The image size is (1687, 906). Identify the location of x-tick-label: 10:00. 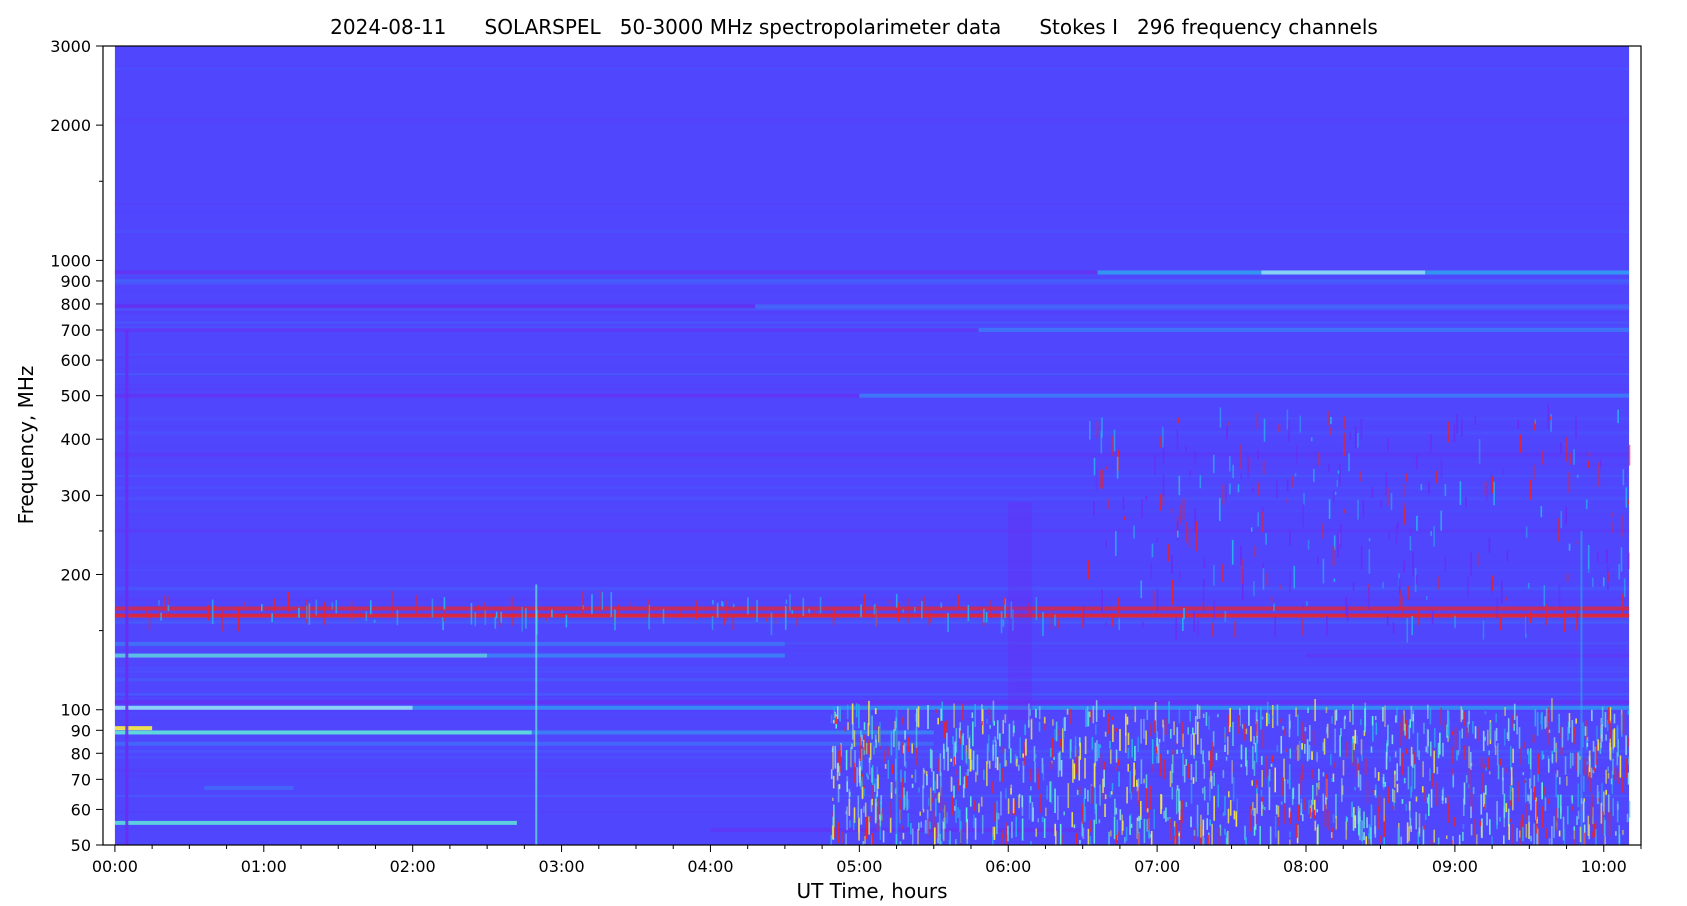
(1604, 866).